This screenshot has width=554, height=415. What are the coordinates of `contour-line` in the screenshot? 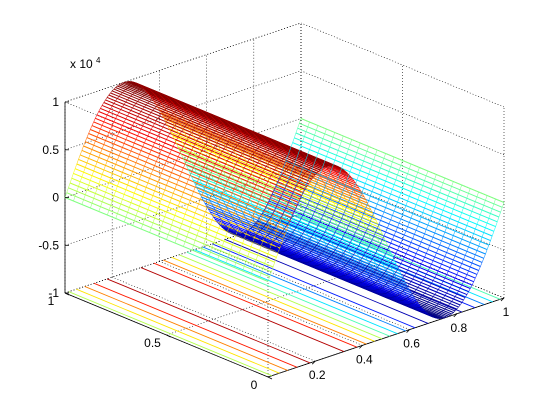 It's located at (326, 281).